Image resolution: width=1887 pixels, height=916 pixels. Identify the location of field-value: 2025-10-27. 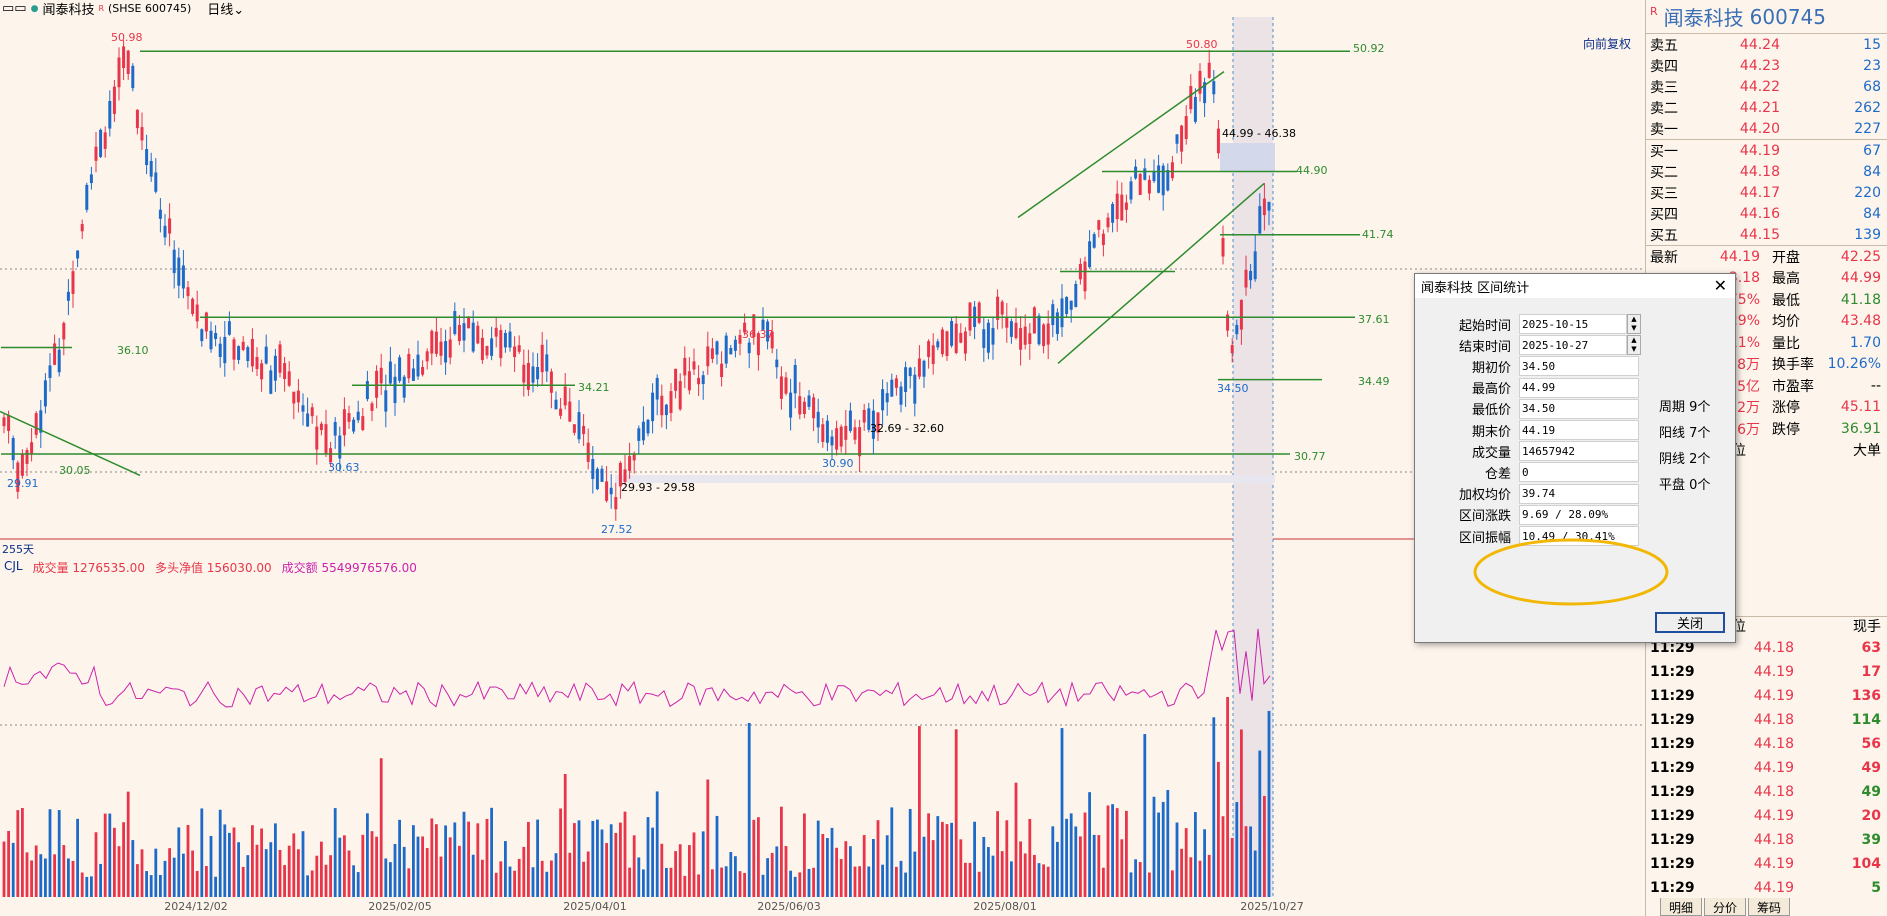
(1573, 345).